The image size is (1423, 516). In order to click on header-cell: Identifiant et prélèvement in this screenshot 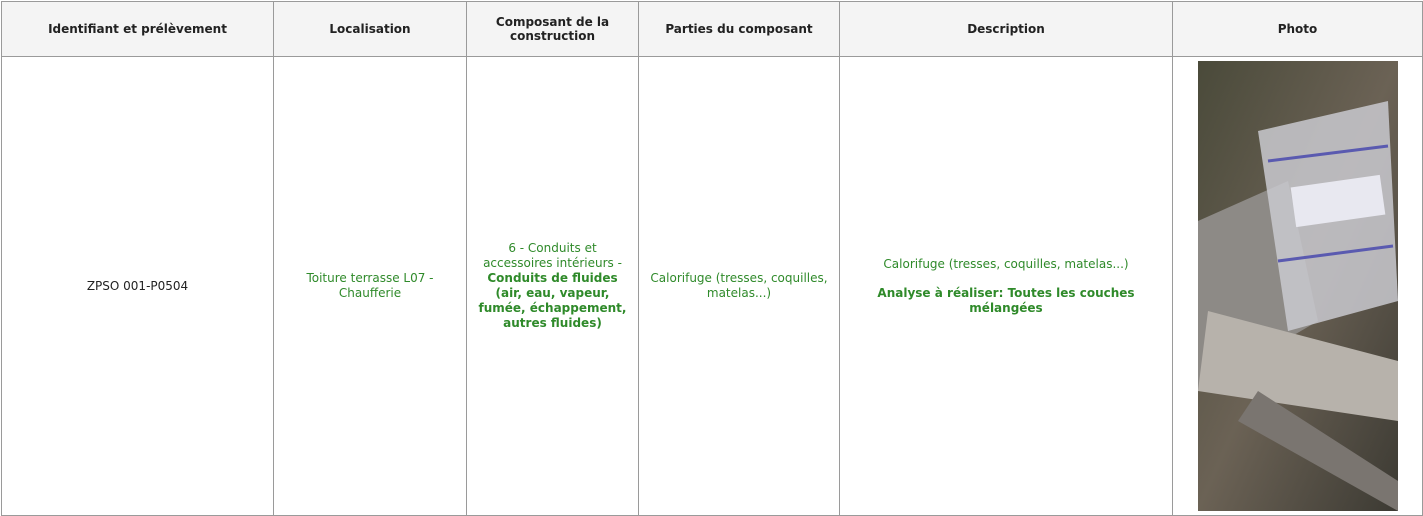, I will do `click(137, 29)`.